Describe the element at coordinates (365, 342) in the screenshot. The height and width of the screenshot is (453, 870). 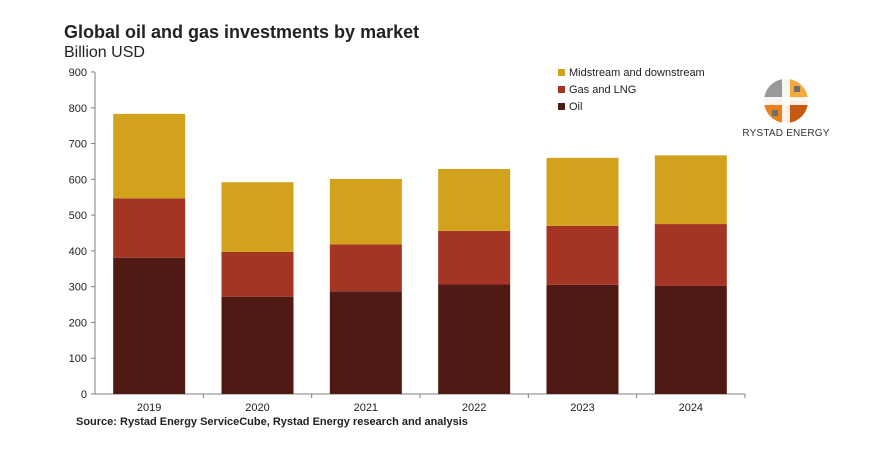
I see `bar-oil-2021` at that location.